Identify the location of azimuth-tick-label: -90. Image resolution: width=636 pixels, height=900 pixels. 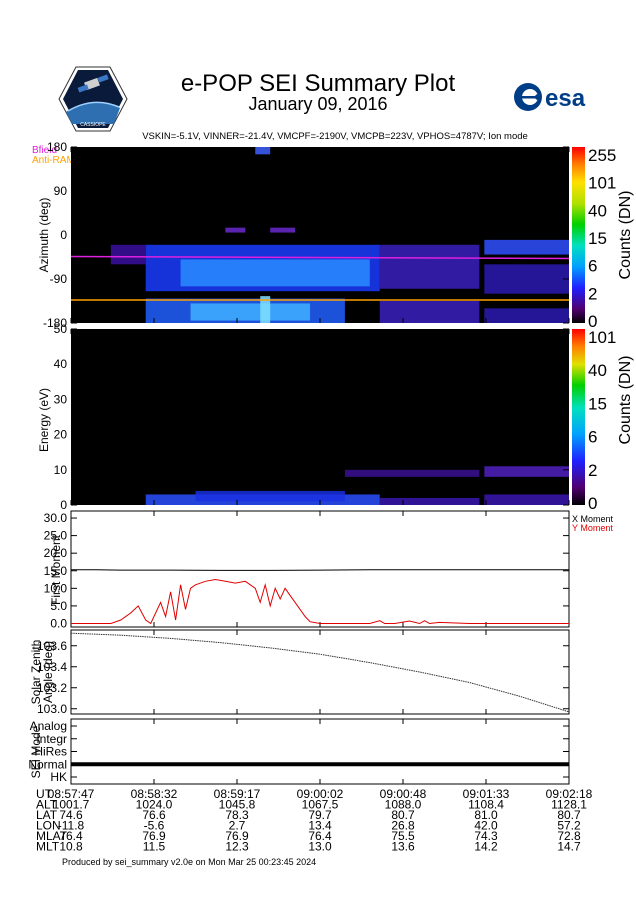
(59, 279).